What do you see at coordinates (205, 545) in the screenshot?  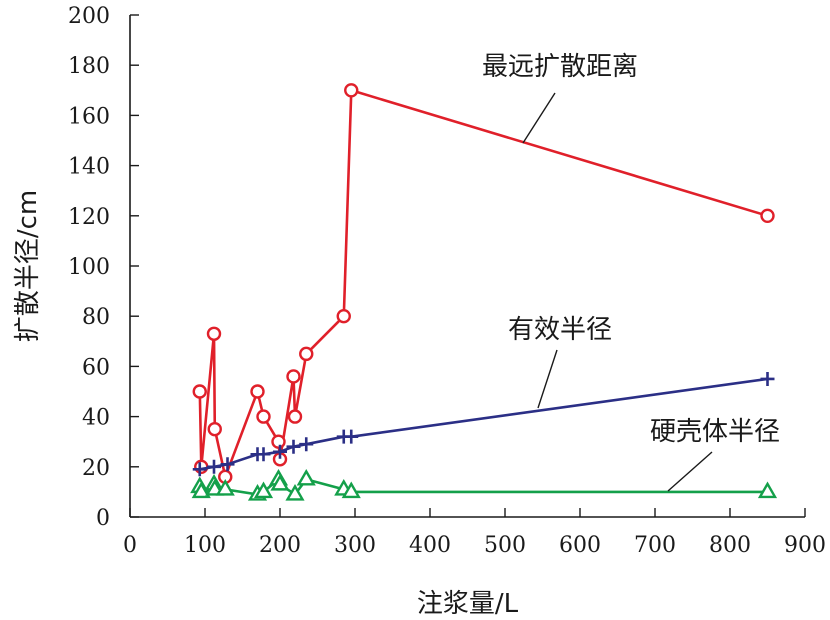 I see `x-tick-label: 100` at bounding box center [205, 545].